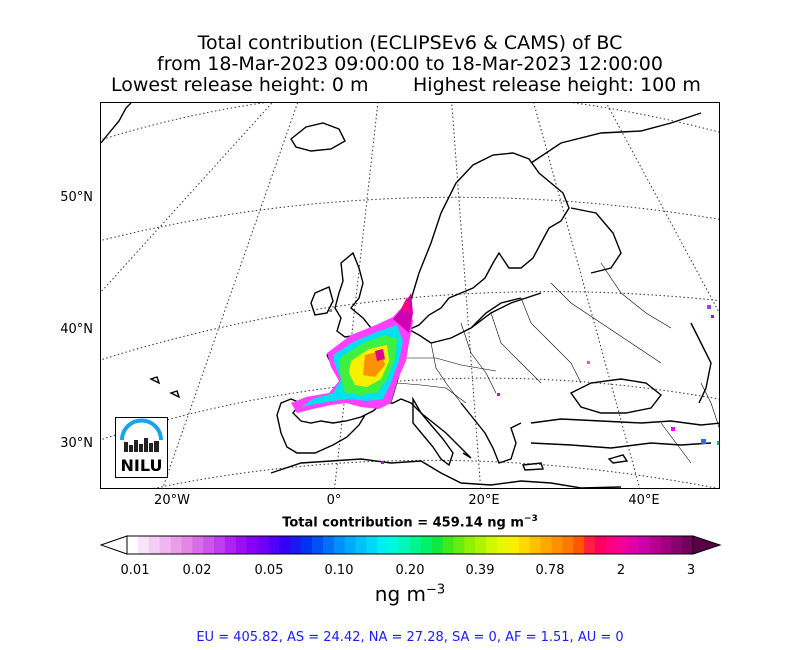  Describe the element at coordinates (172, 500) in the screenshot. I see `lon-label-20w: 20°W` at that location.